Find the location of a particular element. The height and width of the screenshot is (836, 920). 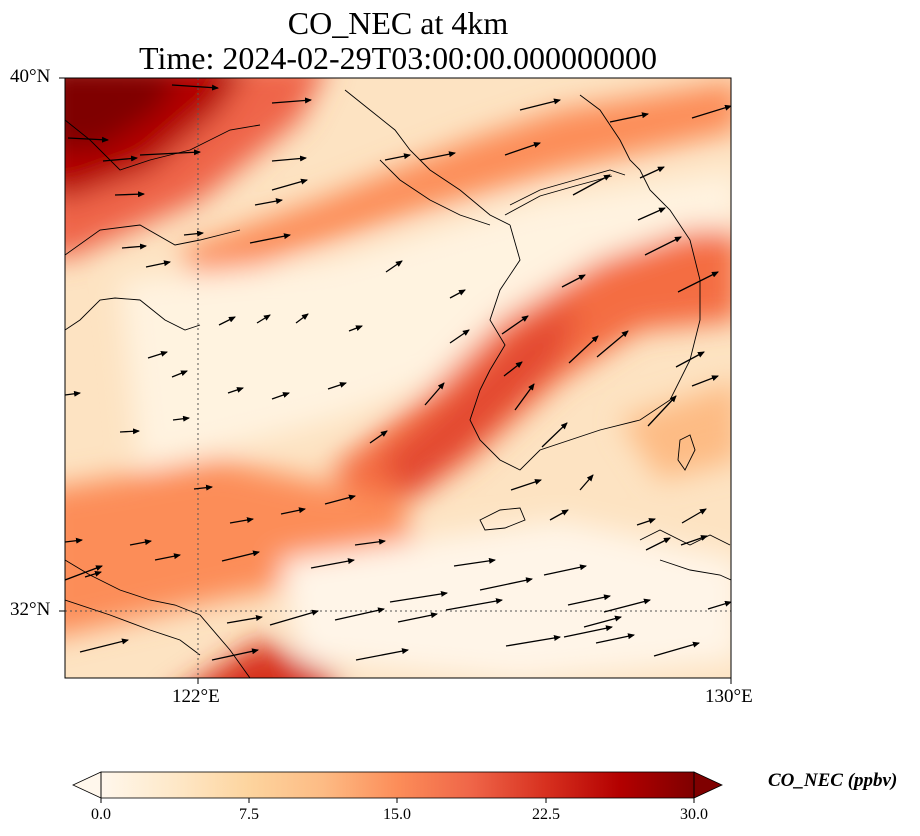

coastline-dmz is located at coordinates (567, 187).